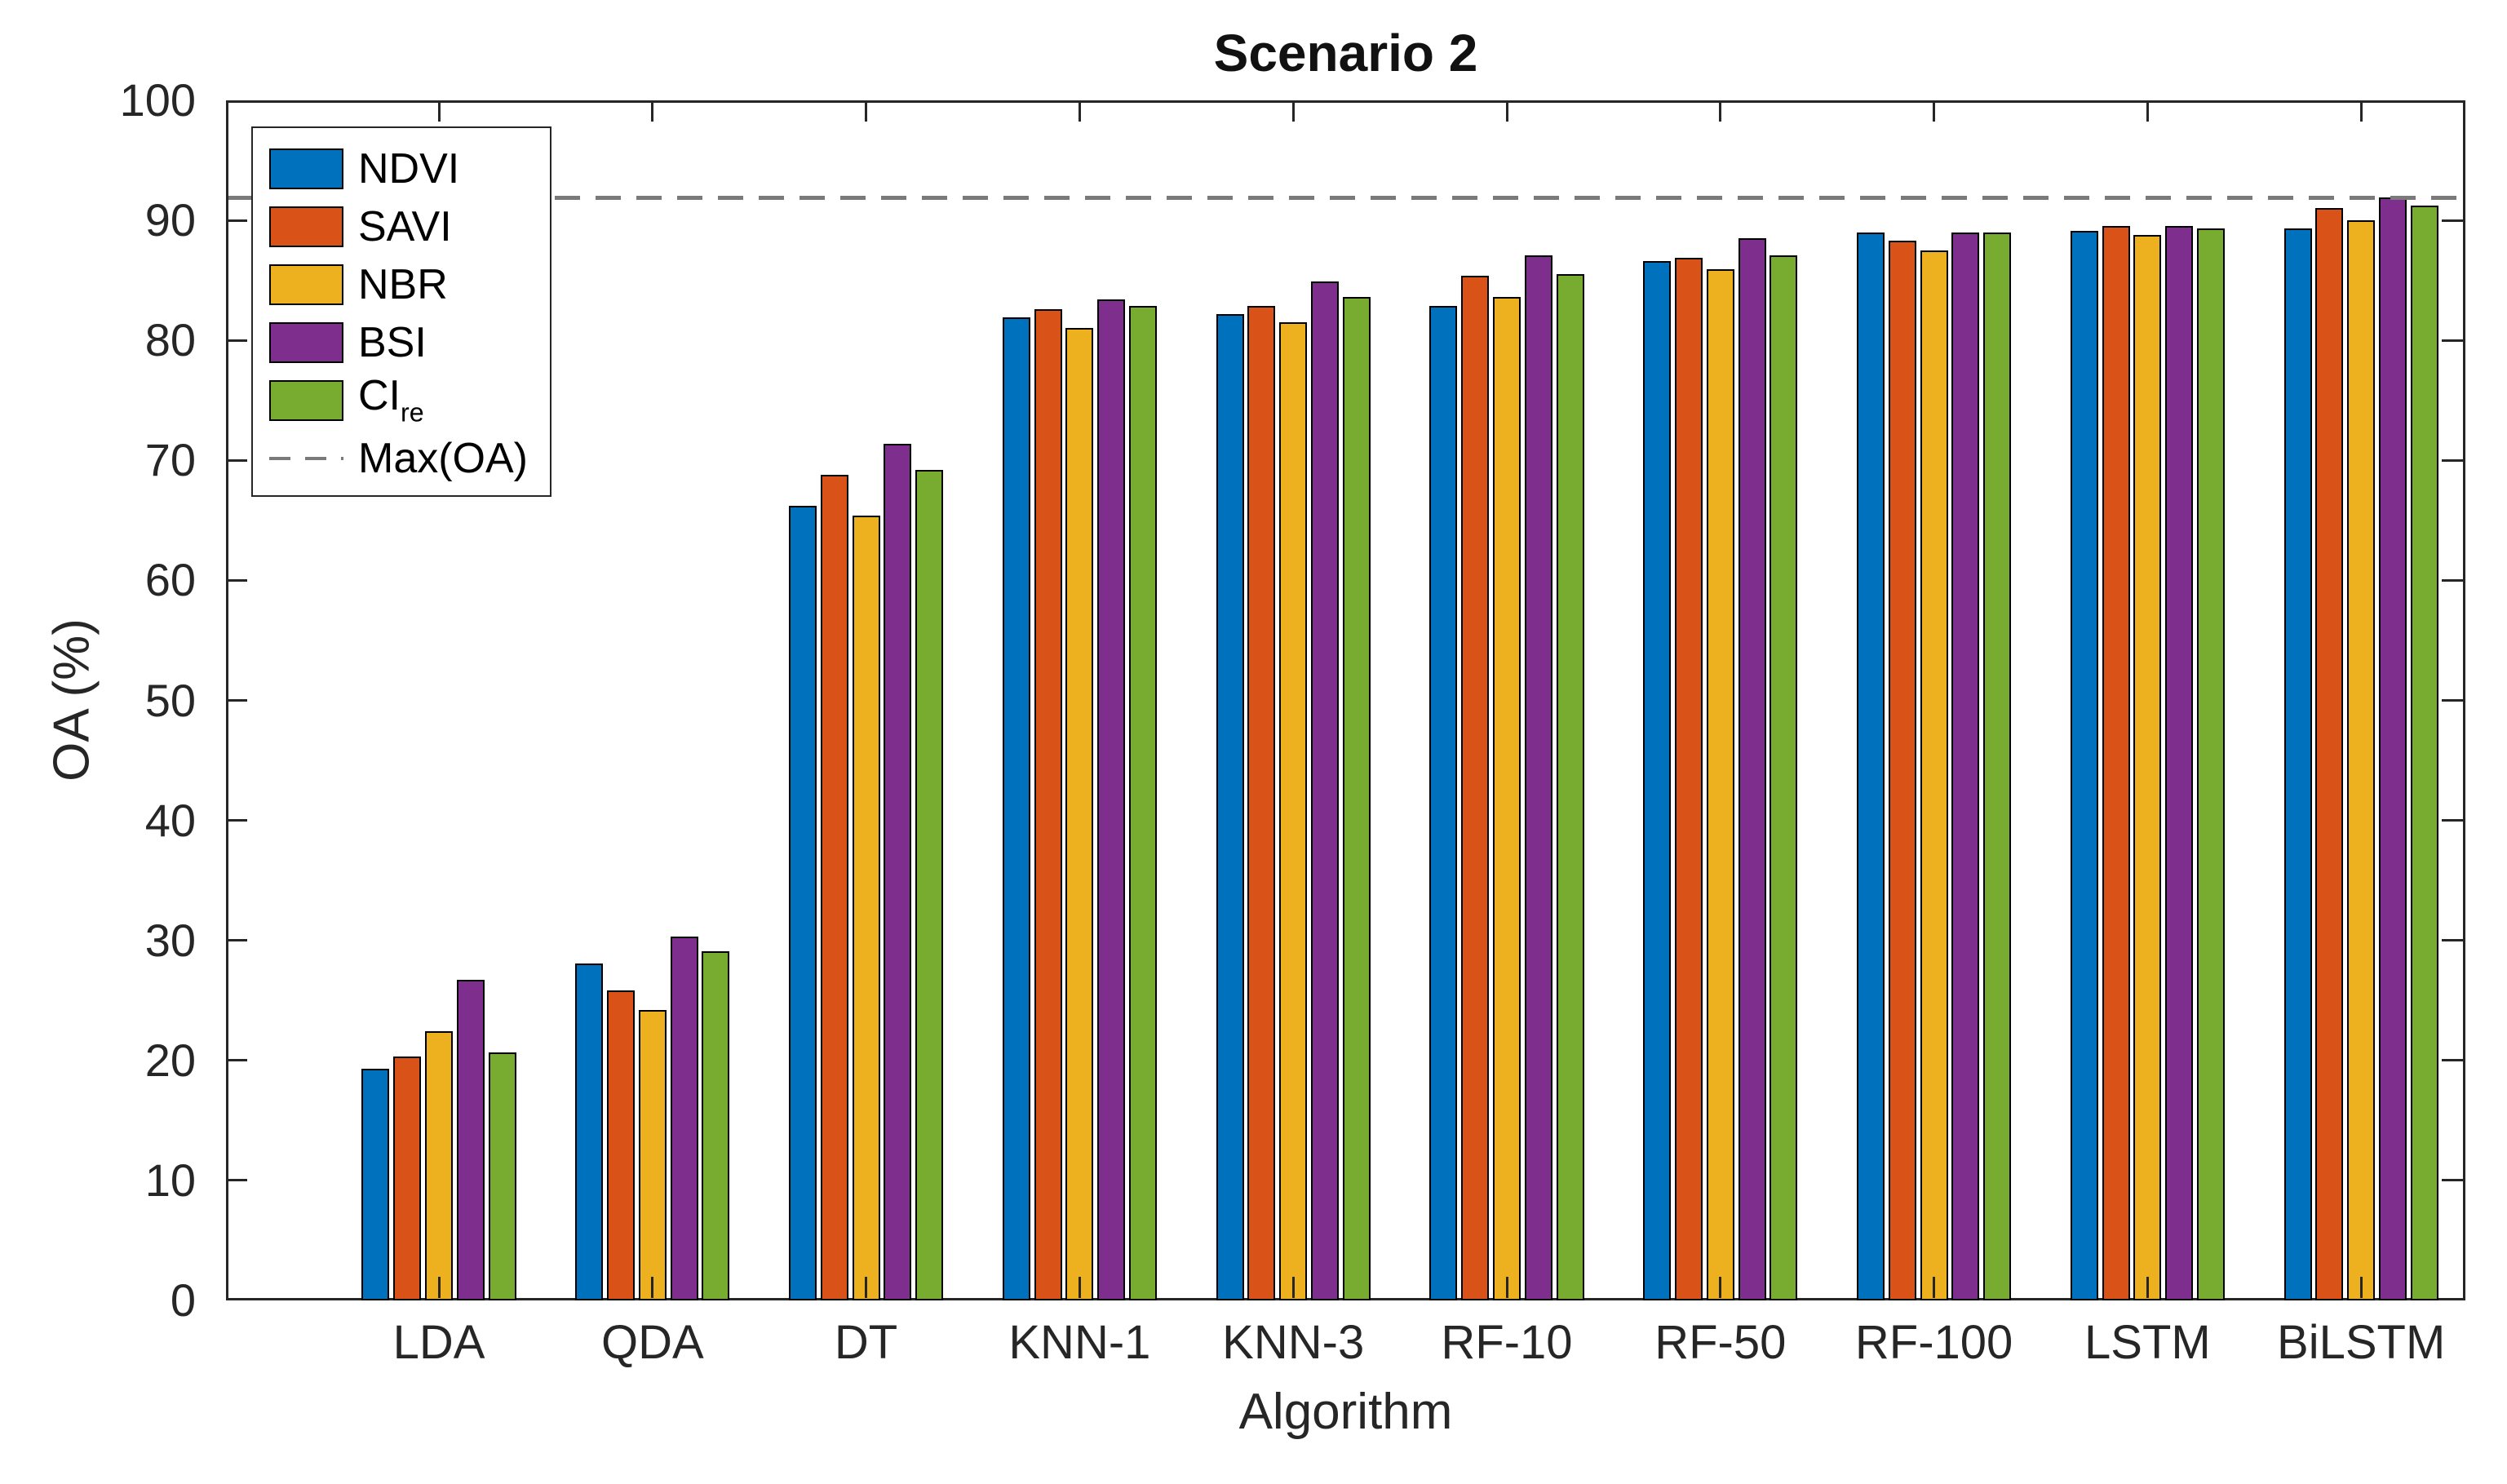  I want to click on bar-BSI-QDA, so click(684, 1118).